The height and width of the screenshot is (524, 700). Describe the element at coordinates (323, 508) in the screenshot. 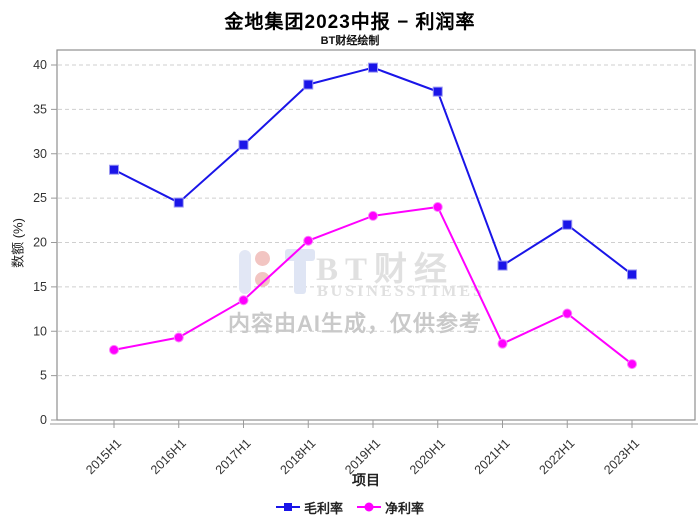

I see `legend-label: 毛利率` at that location.